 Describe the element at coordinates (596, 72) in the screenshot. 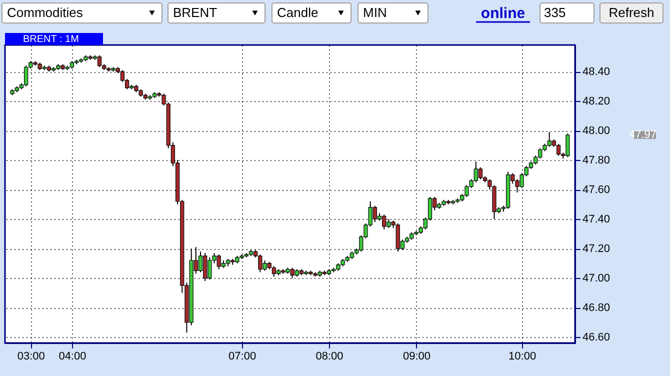

I see `y-tick-label: 48.40` at that location.